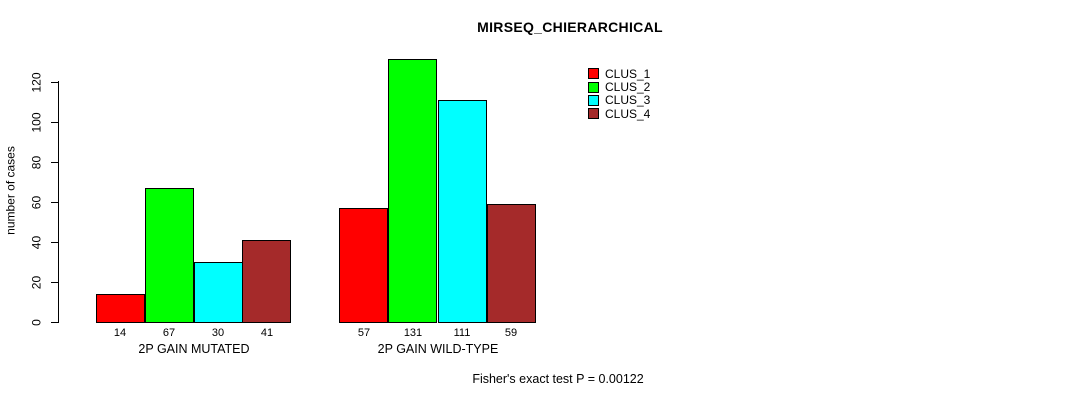 The image size is (1090, 400). I want to click on x-category-label: 2P GAIN MUTATED, so click(194, 349).